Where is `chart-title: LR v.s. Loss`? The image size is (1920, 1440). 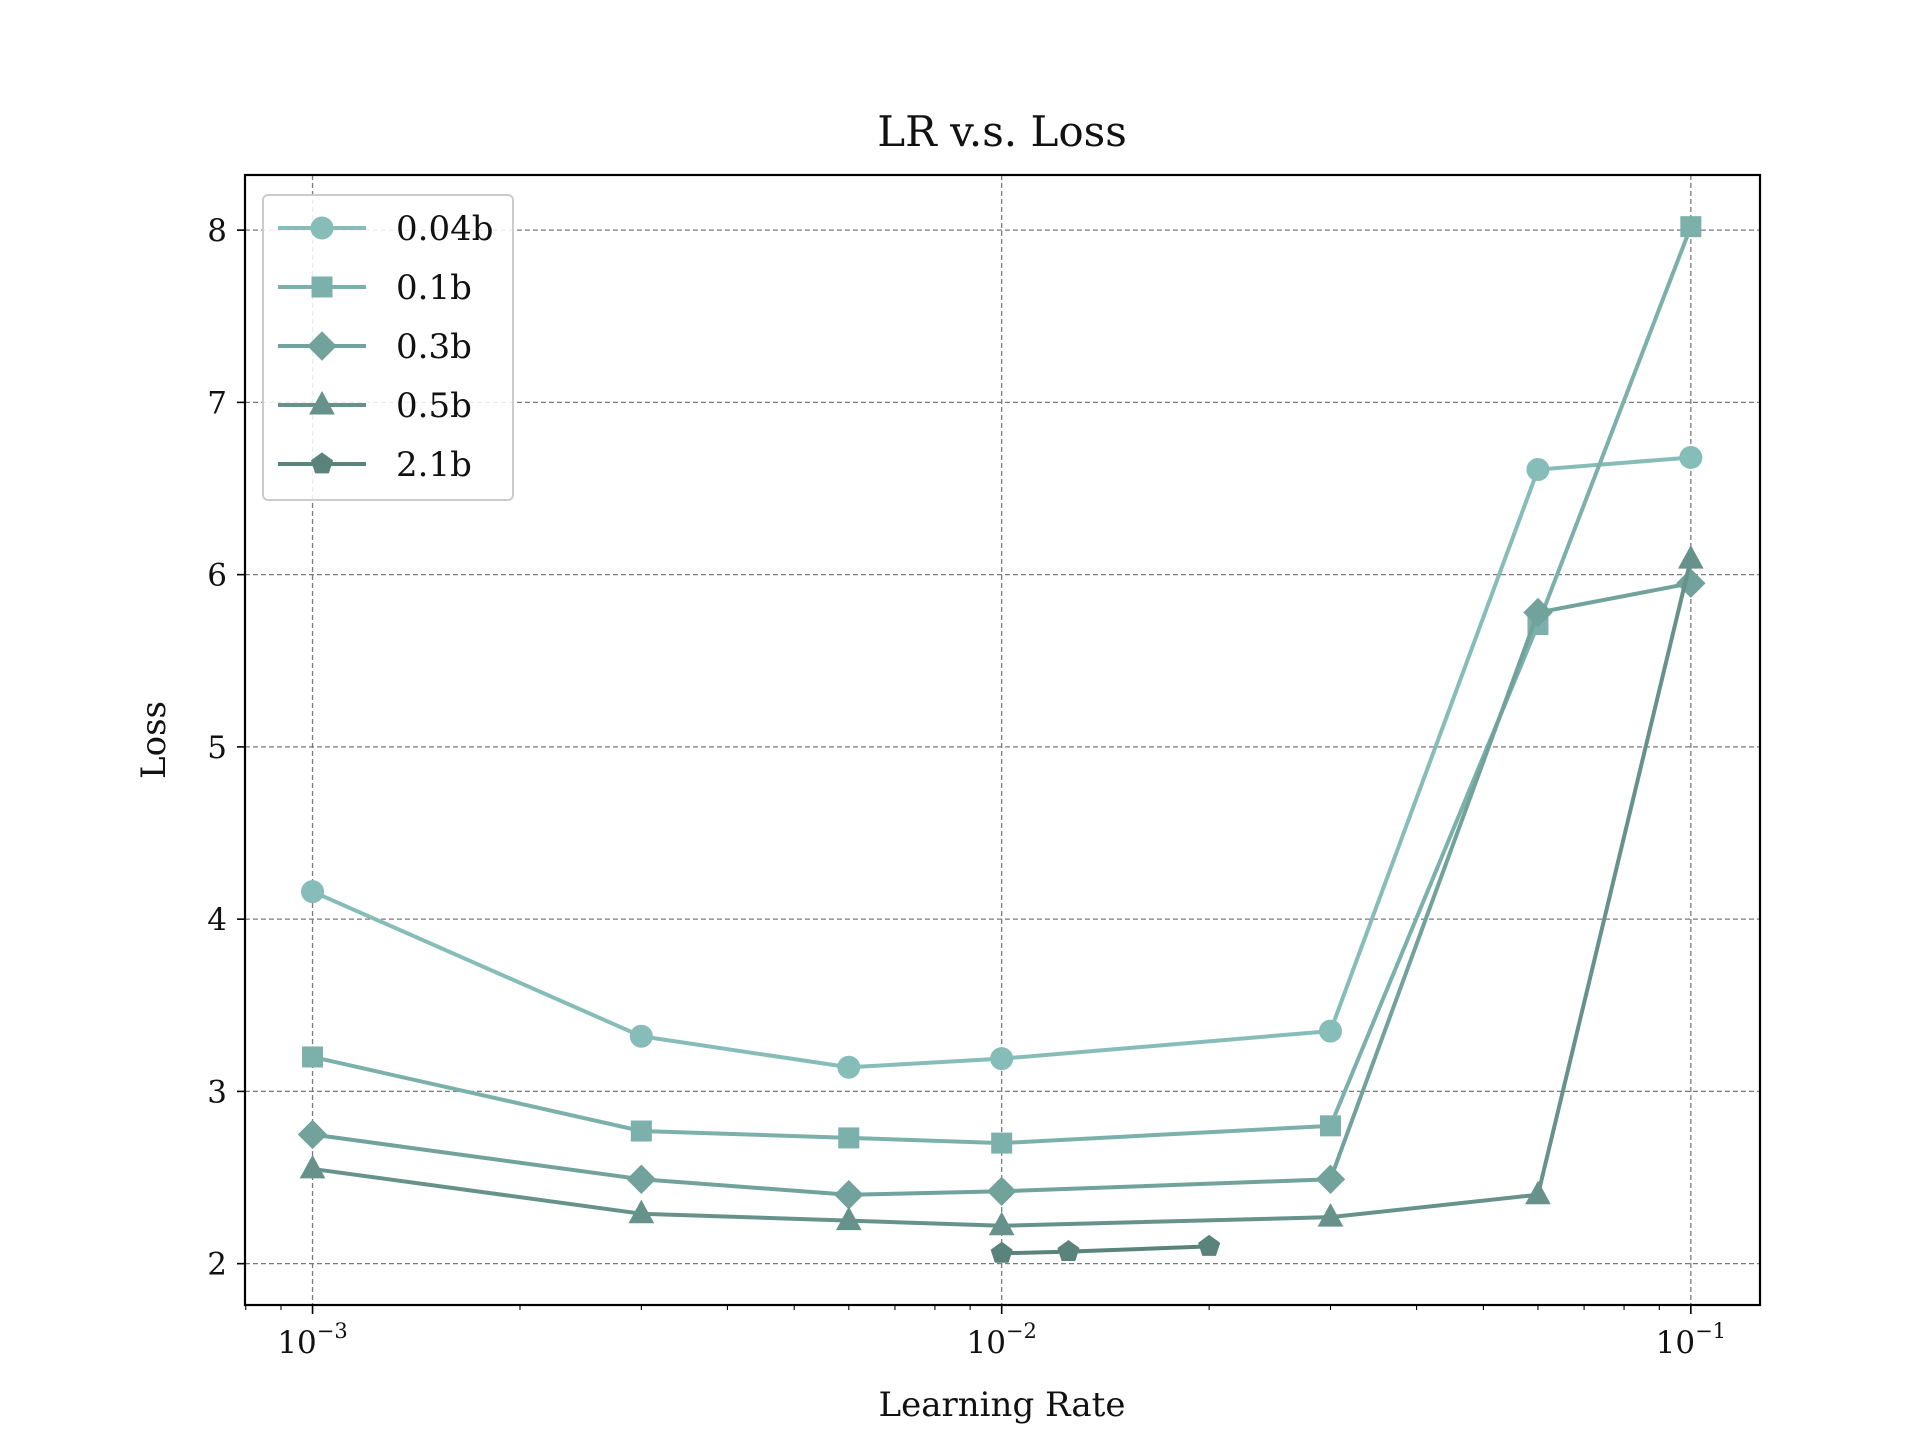 chart-title: LR v.s. Loss is located at coordinates (1002, 131).